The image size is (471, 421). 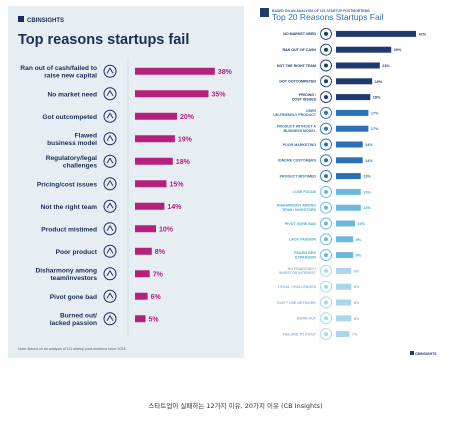 I want to click on value-label: 6%, so click(x=156, y=297).